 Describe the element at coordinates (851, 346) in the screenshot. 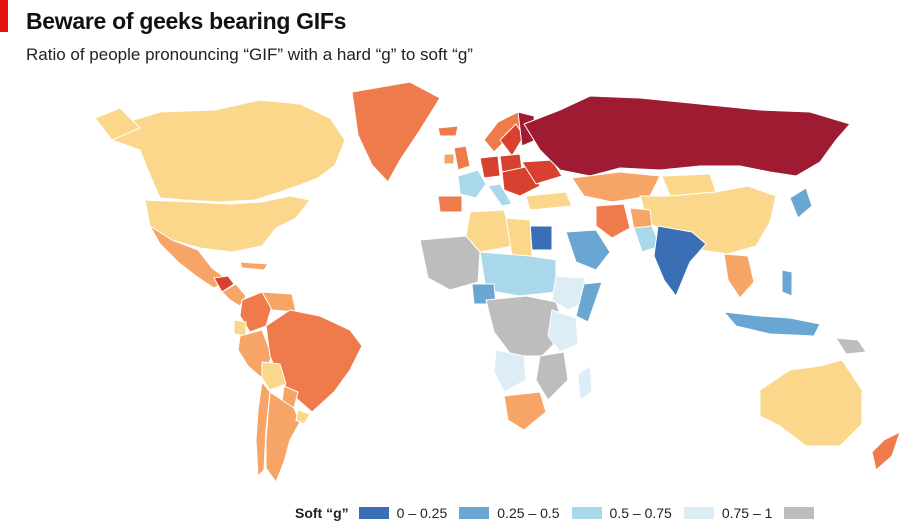

I see `country-papua` at that location.